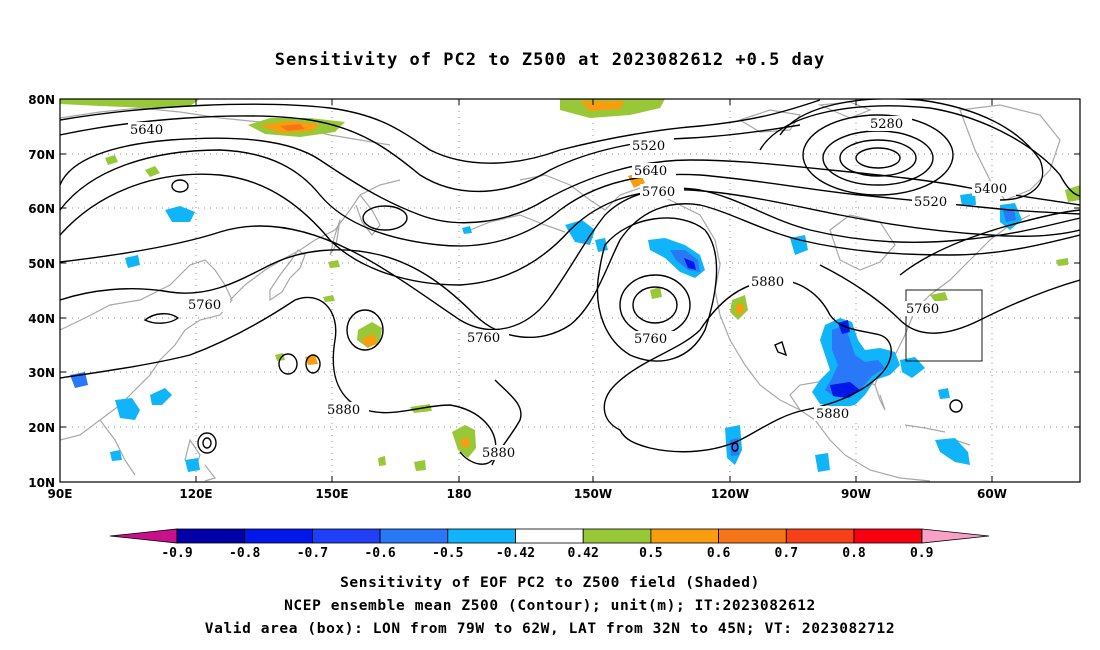 Image resolution: width=1100 pixels, height=650 pixels. I want to click on lat-label: 20N, so click(41, 428).